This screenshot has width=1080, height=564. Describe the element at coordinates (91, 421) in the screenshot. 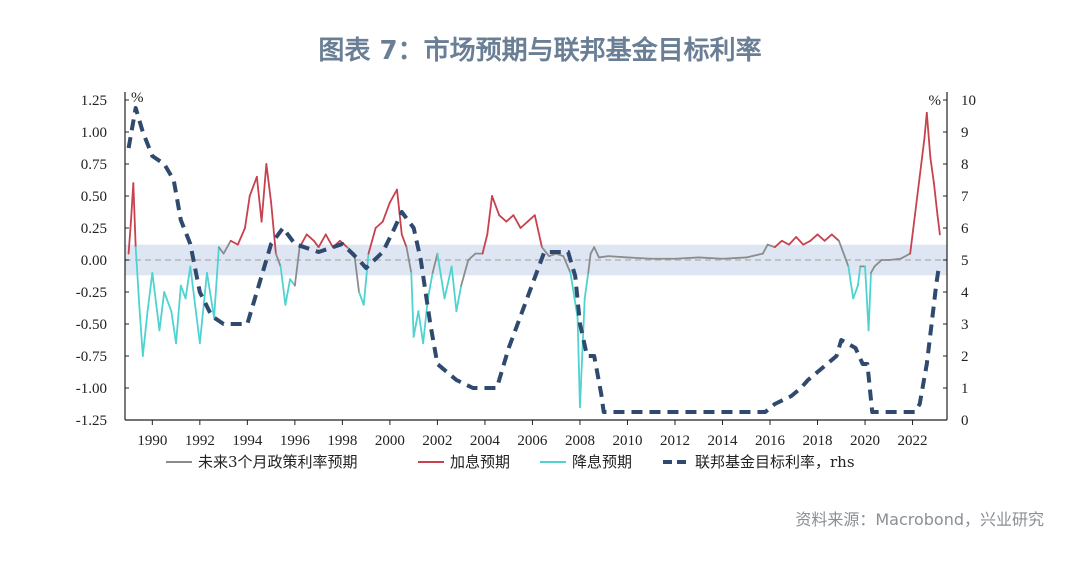

I see `left-tick-label: -1.25` at that location.